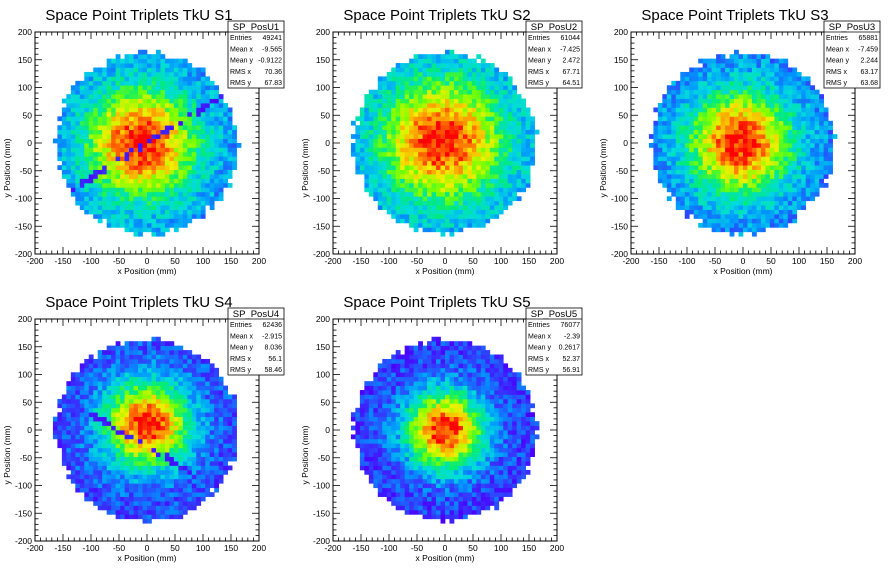 Image resolution: width=896 pixels, height=574 pixels. I want to click on x-tick-label: -150, so click(360, 261).